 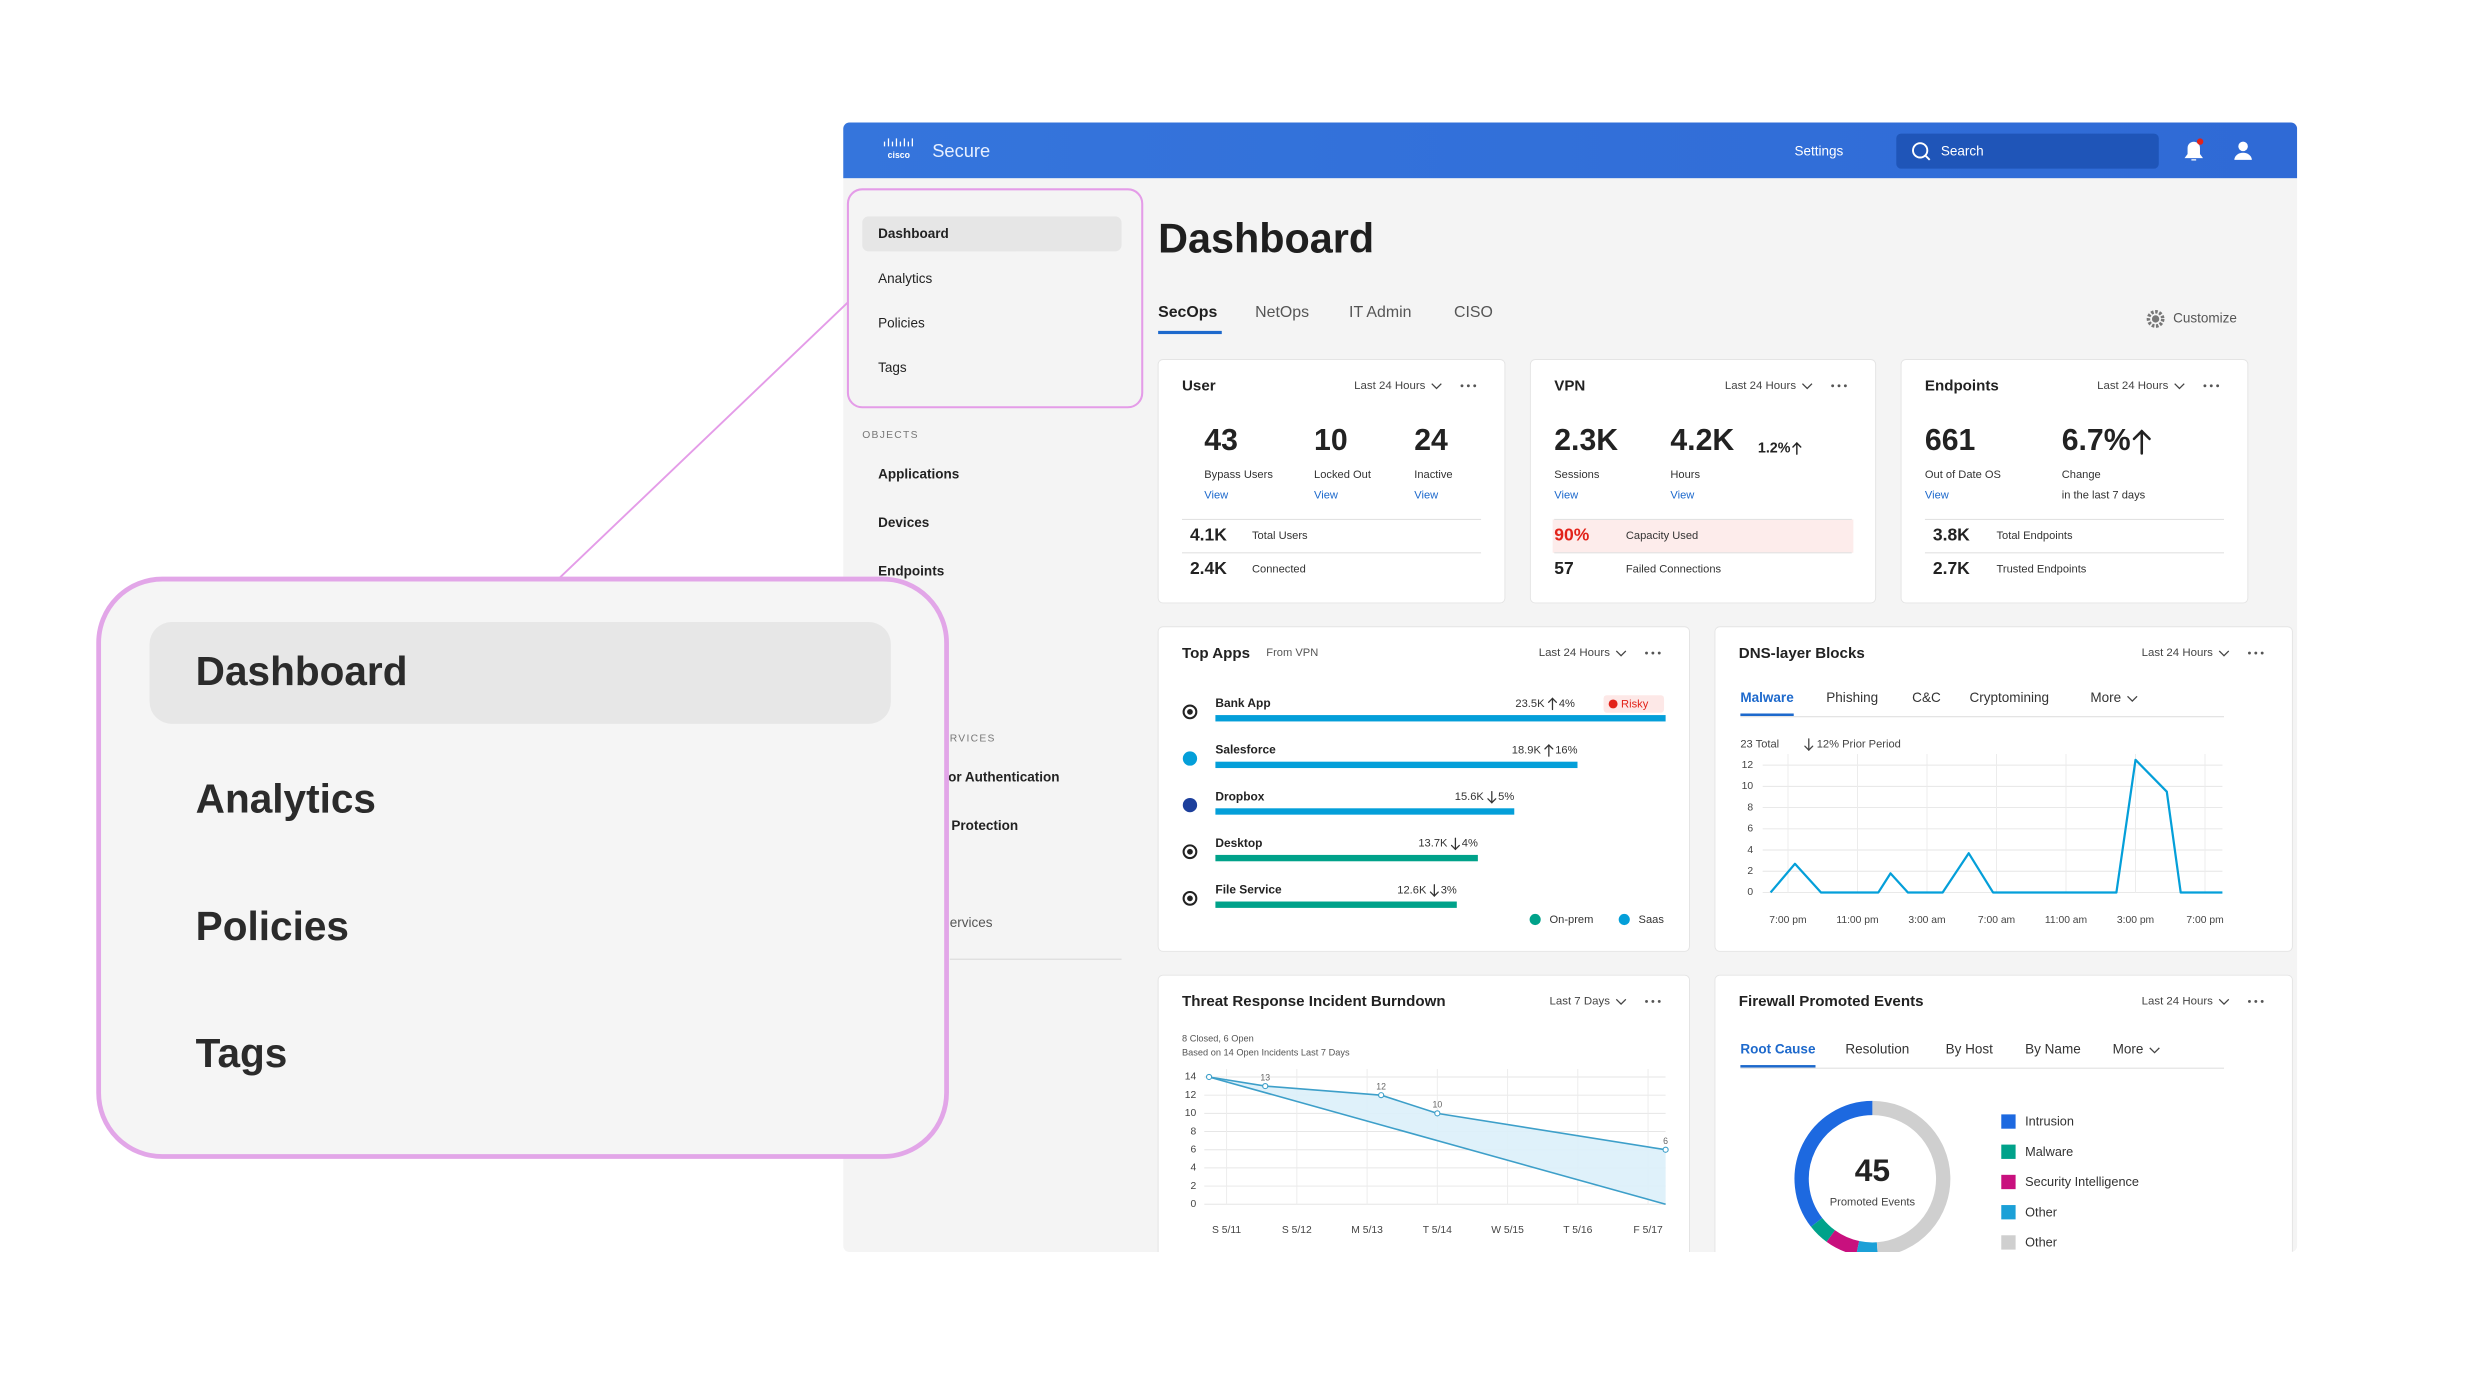 I want to click on y-tick-label: 0, so click(x=1750, y=892).